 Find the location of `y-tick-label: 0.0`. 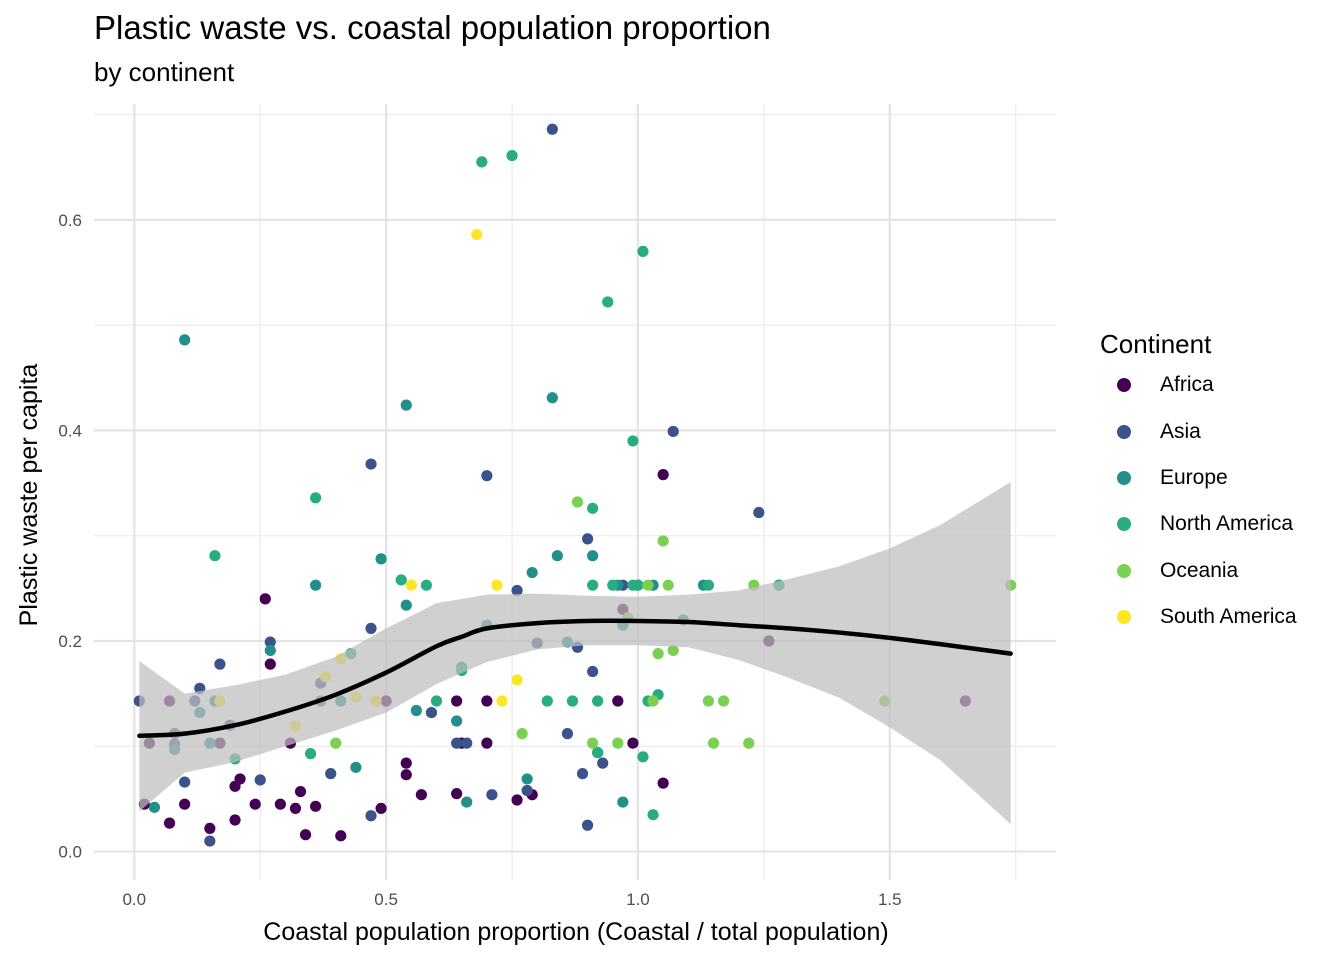

y-tick-label: 0.0 is located at coordinates (70, 852).